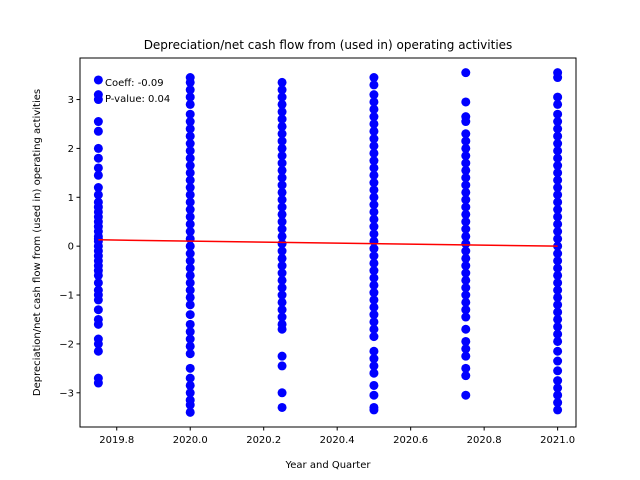 Image resolution: width=640 pixels, height=480 pixels. I want to click on x-tick-label: 2019.8, so click(116, 440).